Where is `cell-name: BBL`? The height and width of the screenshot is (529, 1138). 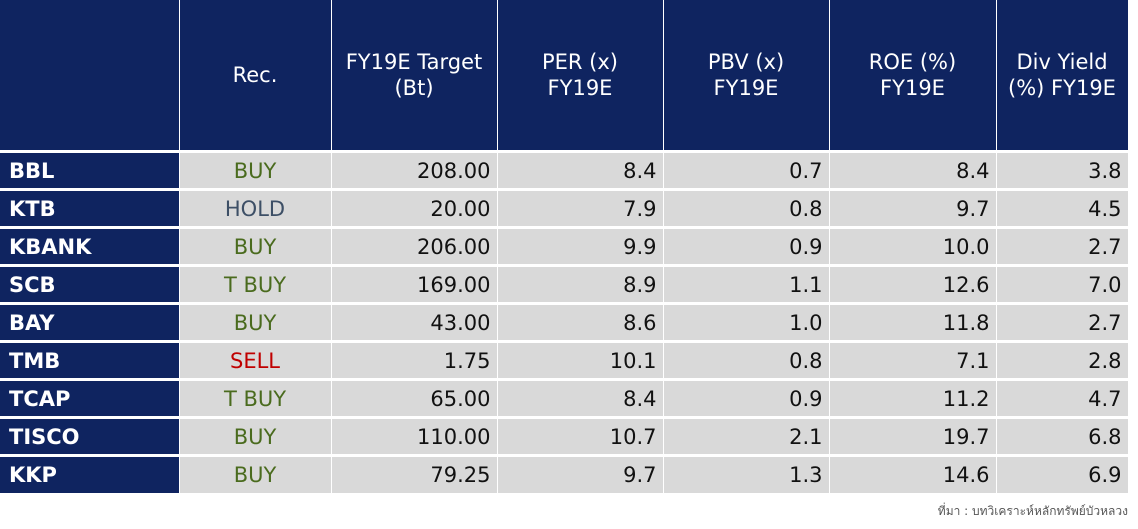 cell-name: BBL is located at coordinates (90, 171).